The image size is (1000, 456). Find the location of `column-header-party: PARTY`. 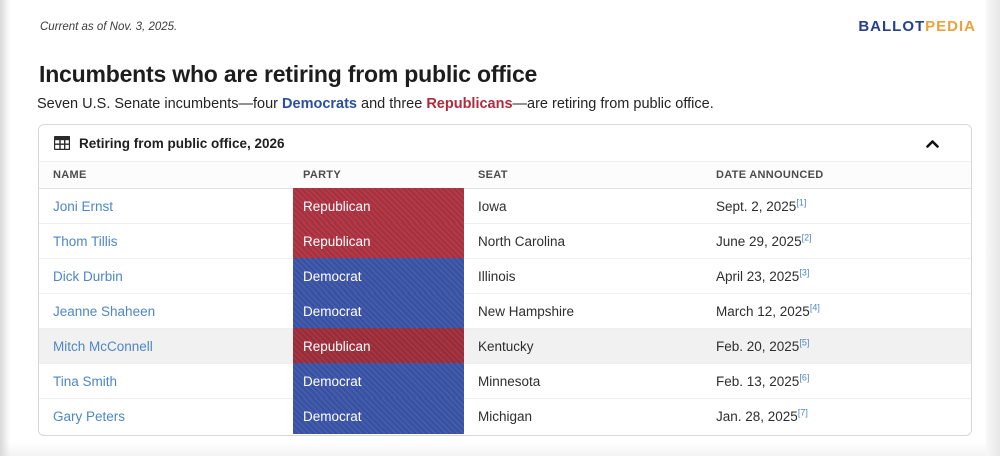

column-header-party: PARTY is located at coordinates (322, 175).